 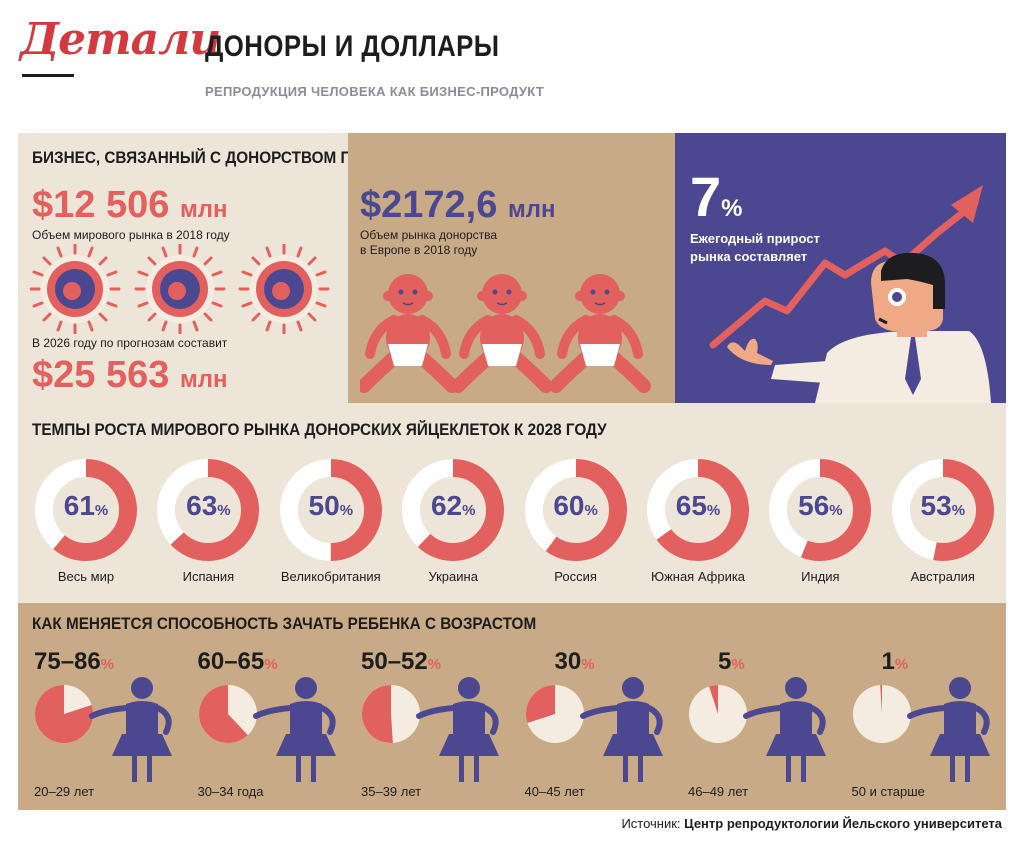 I want to click on fertility-value: 1%, so click(x=895, y=662).